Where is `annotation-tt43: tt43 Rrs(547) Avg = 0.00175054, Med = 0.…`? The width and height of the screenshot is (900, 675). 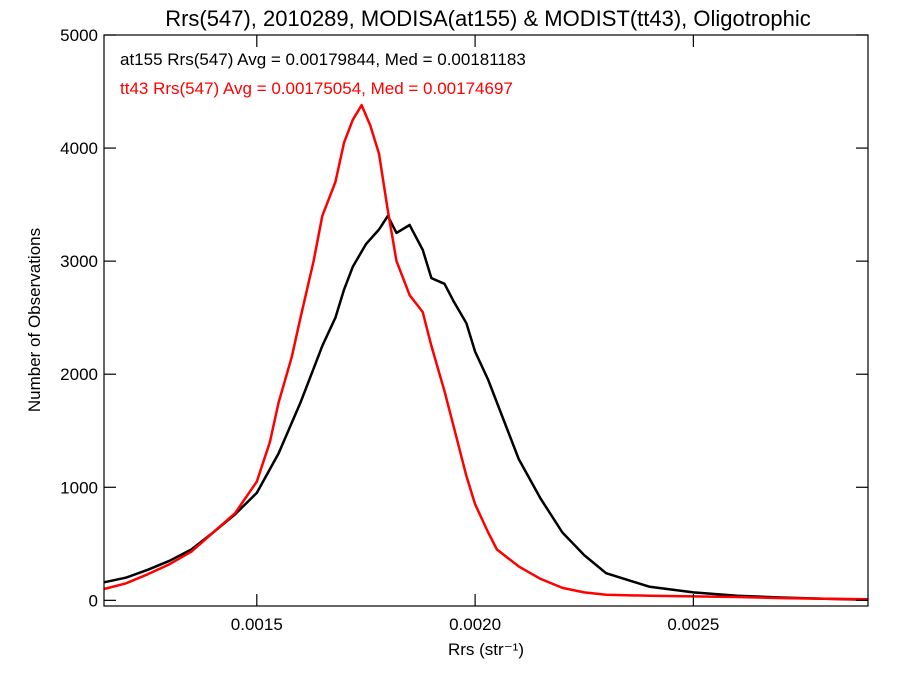 annotation-tt43: tt43 Rrs(547) Avg = 0.00175054, Med = 0.… is located at coordinates (316, 88).